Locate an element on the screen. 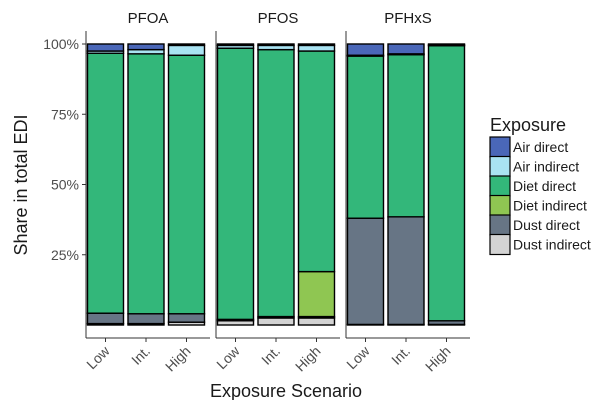 Image resolution: width=605 pixels, height=400 pixels. stacked-bar-pfos-high is located at coordinates (316, 184).